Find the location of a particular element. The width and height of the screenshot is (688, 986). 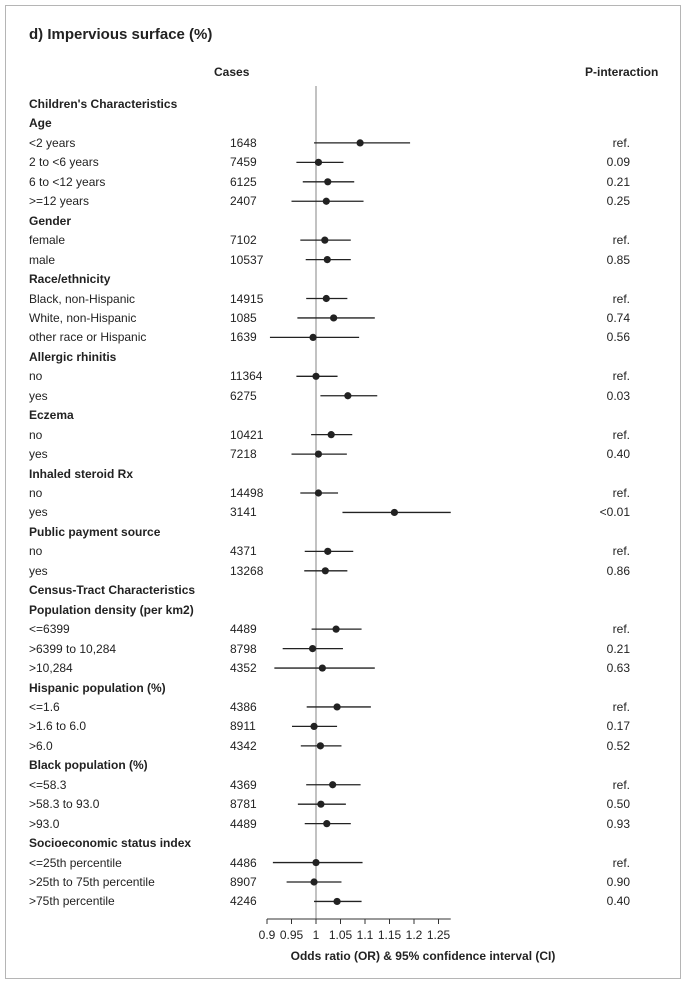

cases-value: 8907 is located at coordinates (243, 882).